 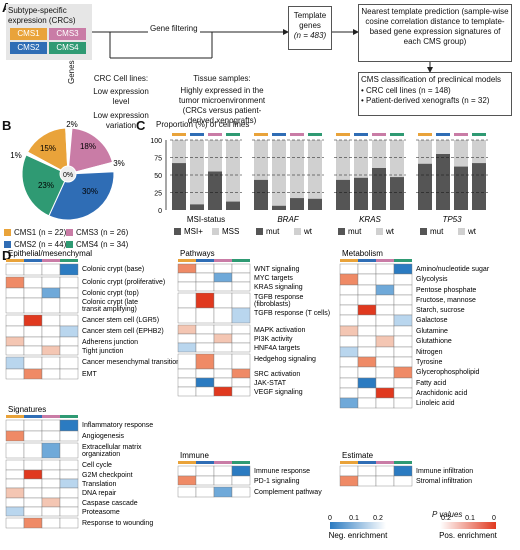 What do you see at coordinates (67, 48) in the screenshot?
I see `chip-cms4: CMS4` at bounding box center [67, 48].